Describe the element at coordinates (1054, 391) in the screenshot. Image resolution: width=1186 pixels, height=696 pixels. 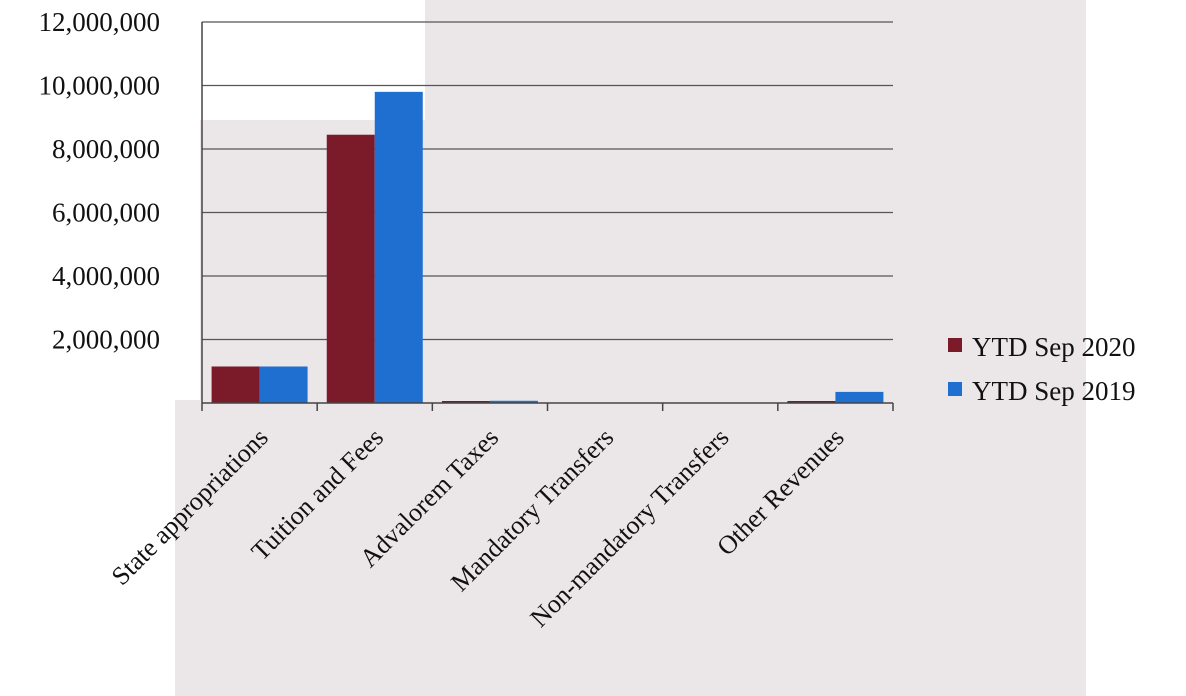
I see `legend-label: YTD Sep 2019` at that location.